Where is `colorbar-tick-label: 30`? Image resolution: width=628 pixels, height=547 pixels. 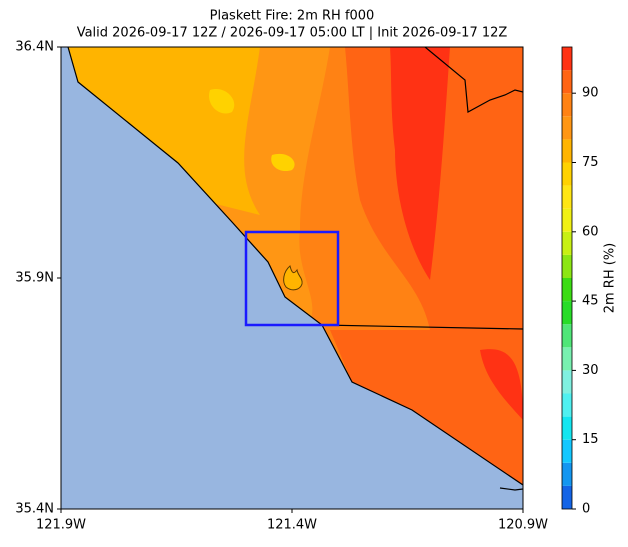
colorbar-tick-label: 30 is located at coordinates (590, 370).